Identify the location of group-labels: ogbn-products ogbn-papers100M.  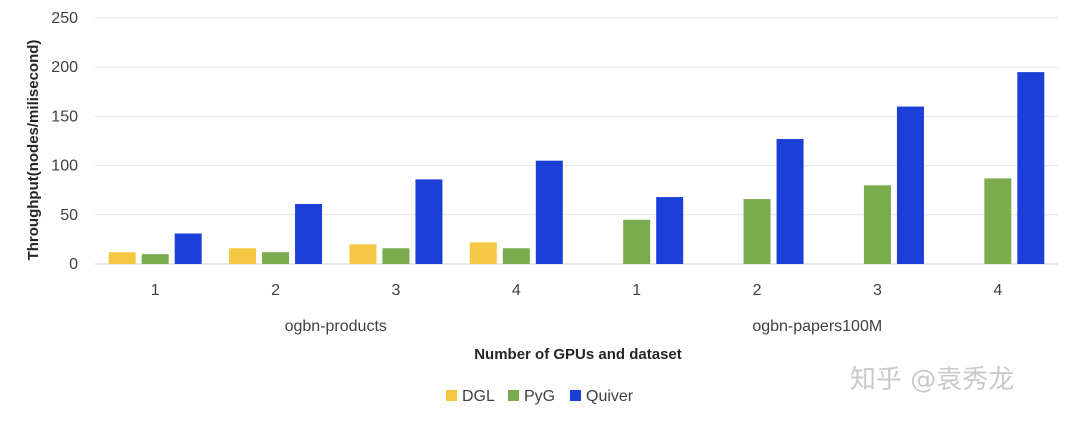
(584, 326).